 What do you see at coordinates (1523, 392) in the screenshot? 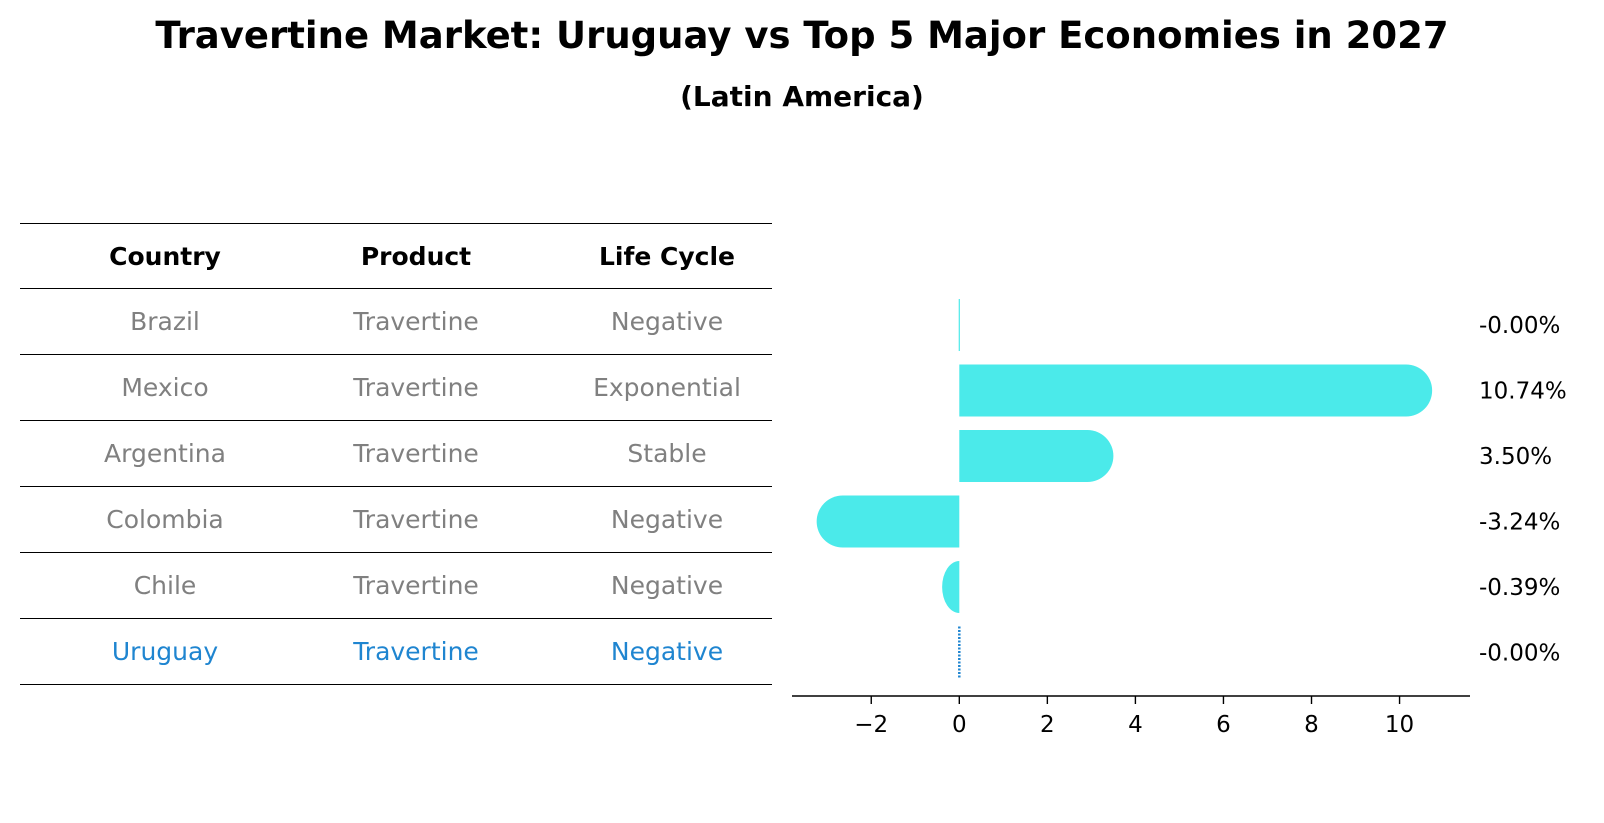
I see `data-label: 10.74%` at bounding box center [1523, 392].